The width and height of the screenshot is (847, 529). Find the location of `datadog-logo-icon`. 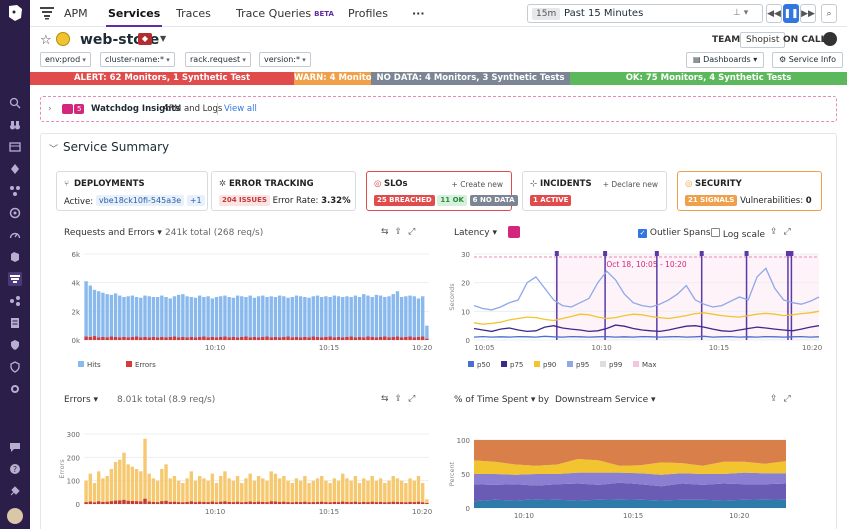

datadog-logo-icon is located at coordinates (15, 13).